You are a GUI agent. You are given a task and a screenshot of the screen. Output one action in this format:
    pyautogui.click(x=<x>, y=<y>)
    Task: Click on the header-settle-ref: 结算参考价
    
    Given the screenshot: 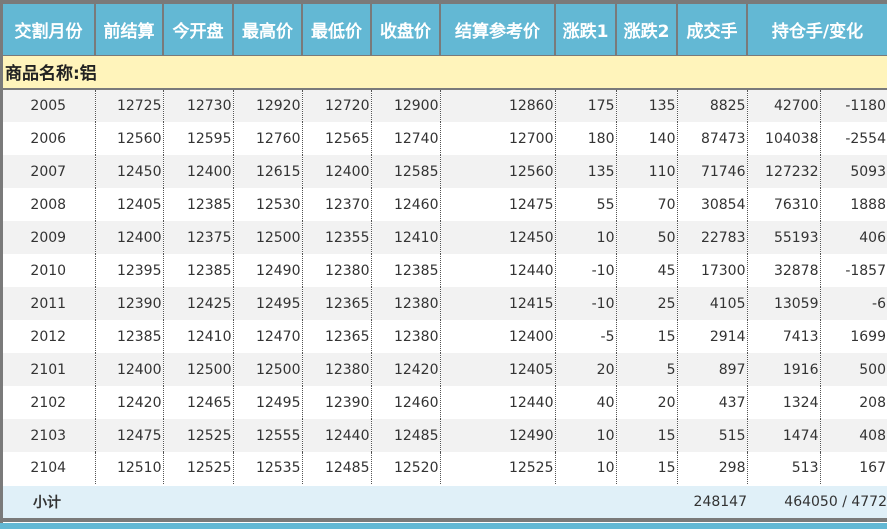 What is the action you would take?
    pyautogui.click(x=498, y=29)
    